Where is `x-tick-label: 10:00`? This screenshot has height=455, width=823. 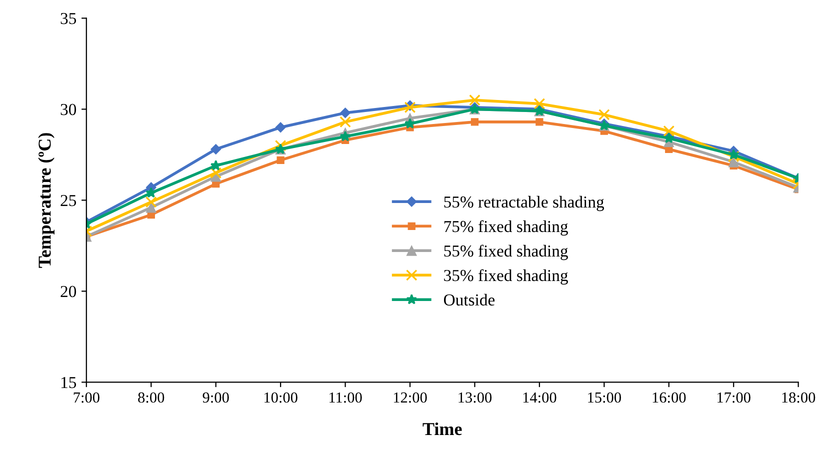 x-tick-label: 10:00 is located at coordinates (281, 397).